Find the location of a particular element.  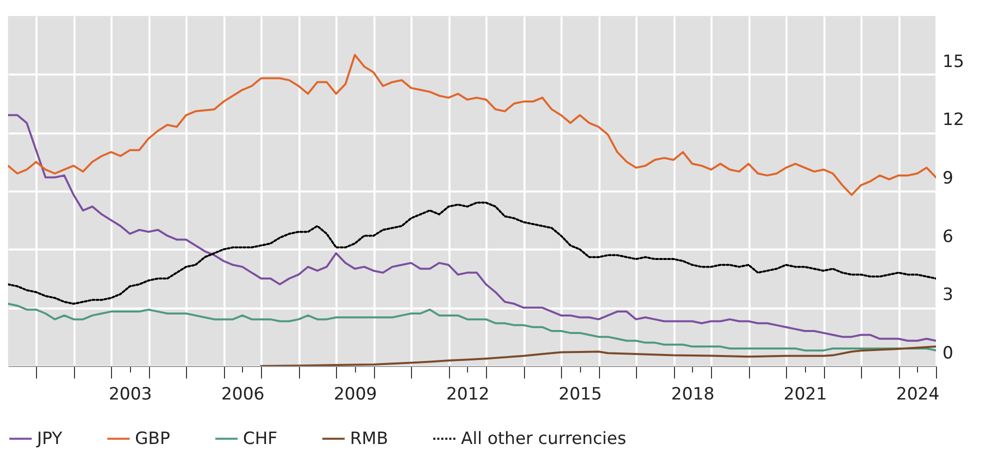

y-tick-label: 15 is located at coordinates (953, 62).